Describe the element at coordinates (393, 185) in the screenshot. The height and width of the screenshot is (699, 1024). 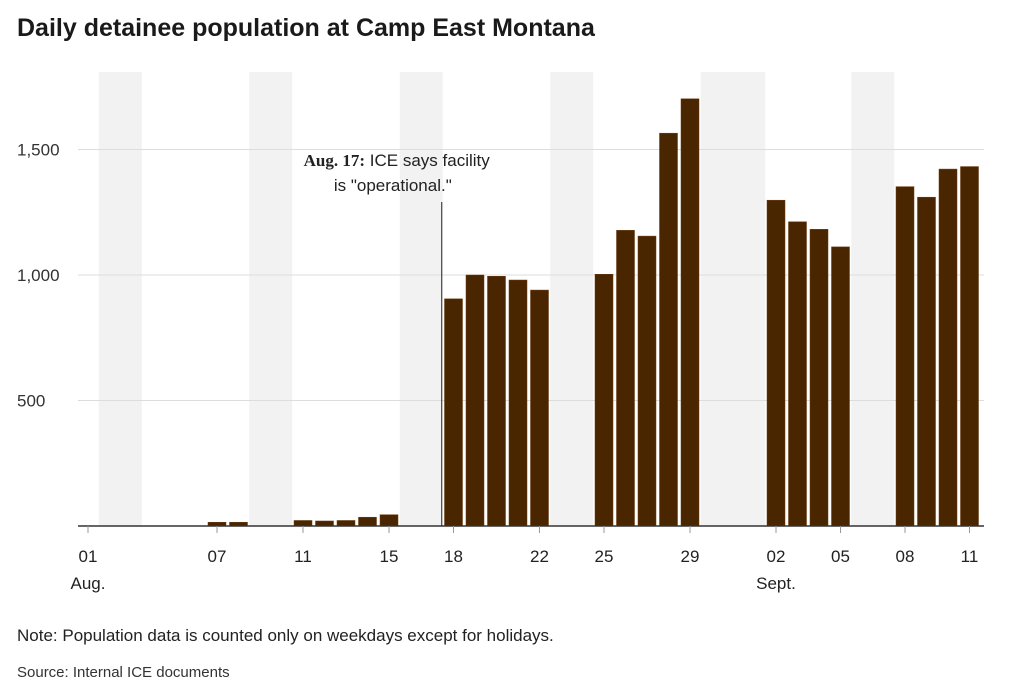
I see `annotation-text: is "operational."` at that location.